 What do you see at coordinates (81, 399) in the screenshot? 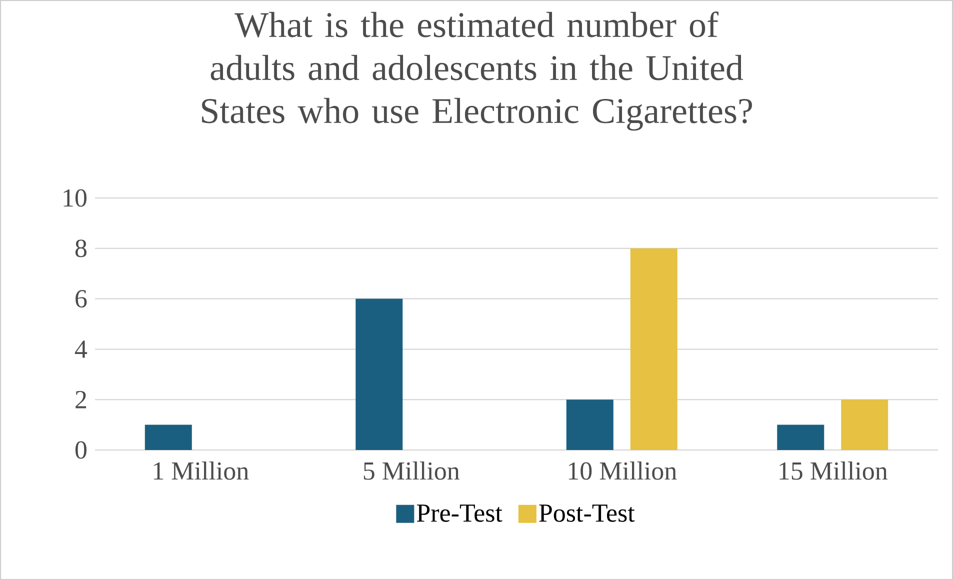
I see `y-tick-label: 2` at bounding box center [81, 399].